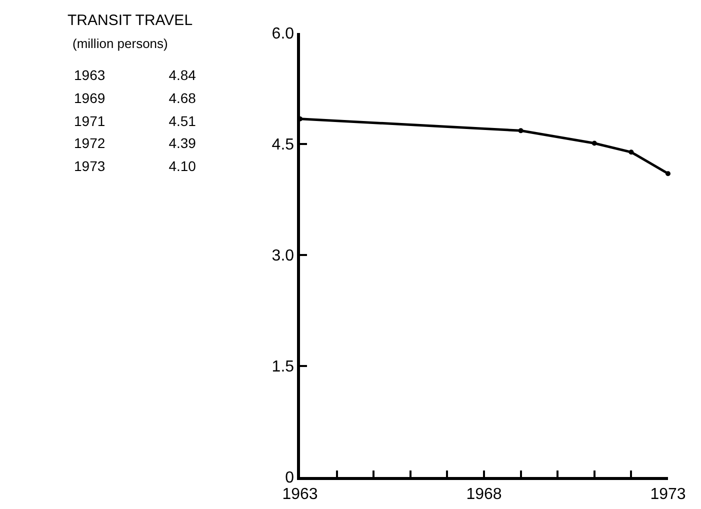 The height and width of the screenshot is (509, 701). Describe the element at coordinates (130, 20) in the screenshot. I see `text: TRANSIT TRAVEL` at that location.